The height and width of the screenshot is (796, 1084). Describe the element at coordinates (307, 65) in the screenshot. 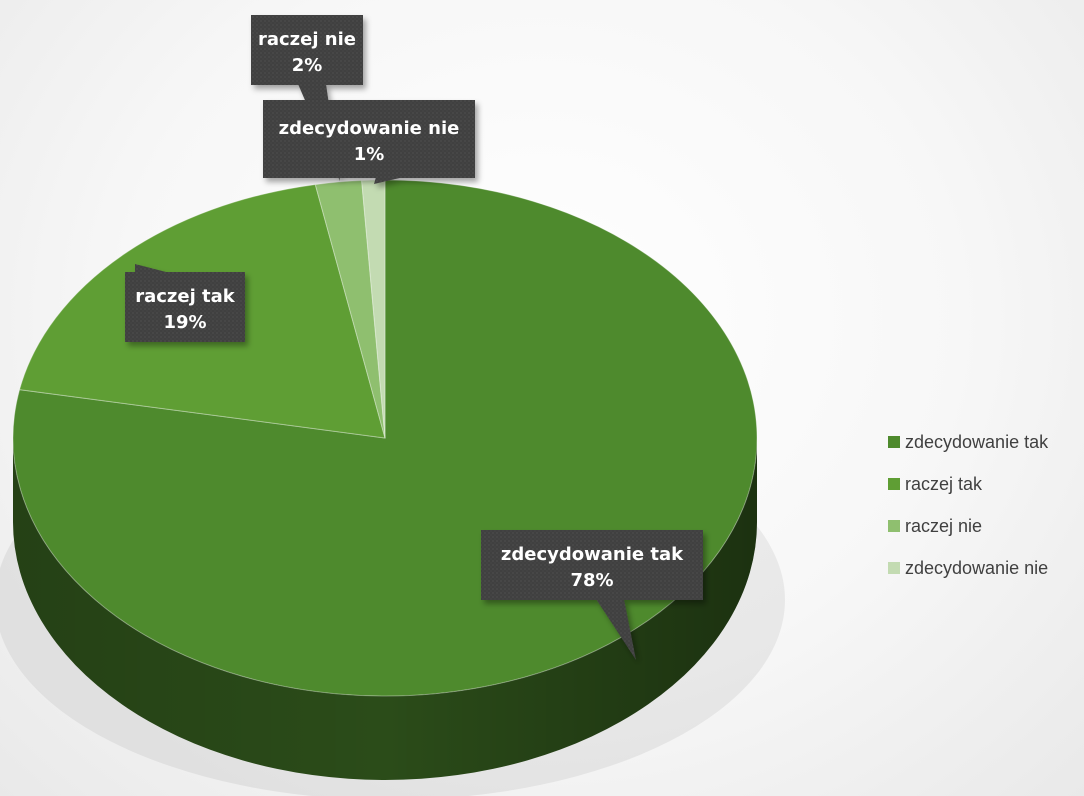

I see `data-label-value: 2%` at that location.